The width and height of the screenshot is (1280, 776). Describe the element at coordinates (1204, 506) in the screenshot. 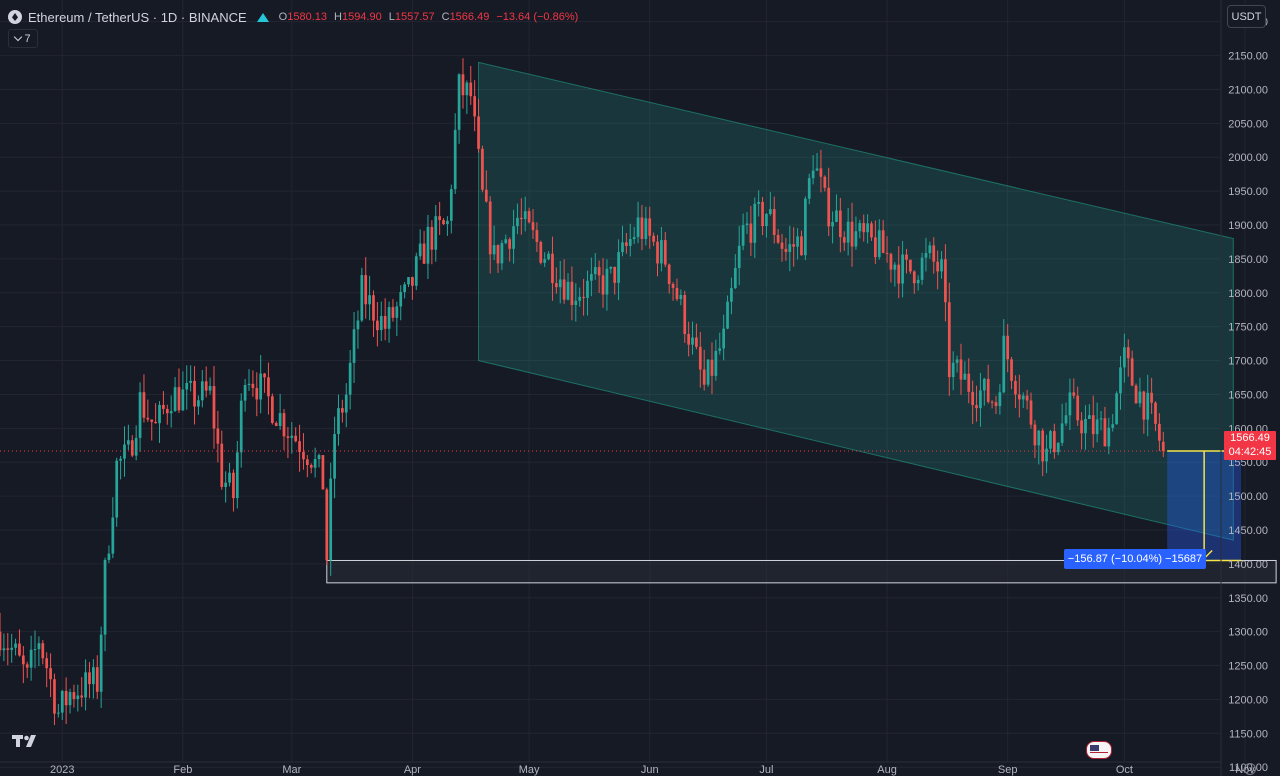

I see `price-range-measure` at that location.